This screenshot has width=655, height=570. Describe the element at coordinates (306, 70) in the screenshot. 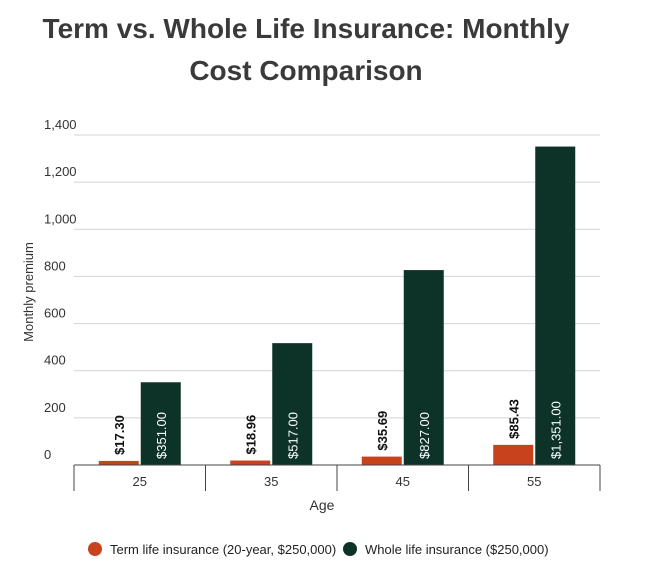

I see `chart-title-line-2: Cost Comparison` at that location.